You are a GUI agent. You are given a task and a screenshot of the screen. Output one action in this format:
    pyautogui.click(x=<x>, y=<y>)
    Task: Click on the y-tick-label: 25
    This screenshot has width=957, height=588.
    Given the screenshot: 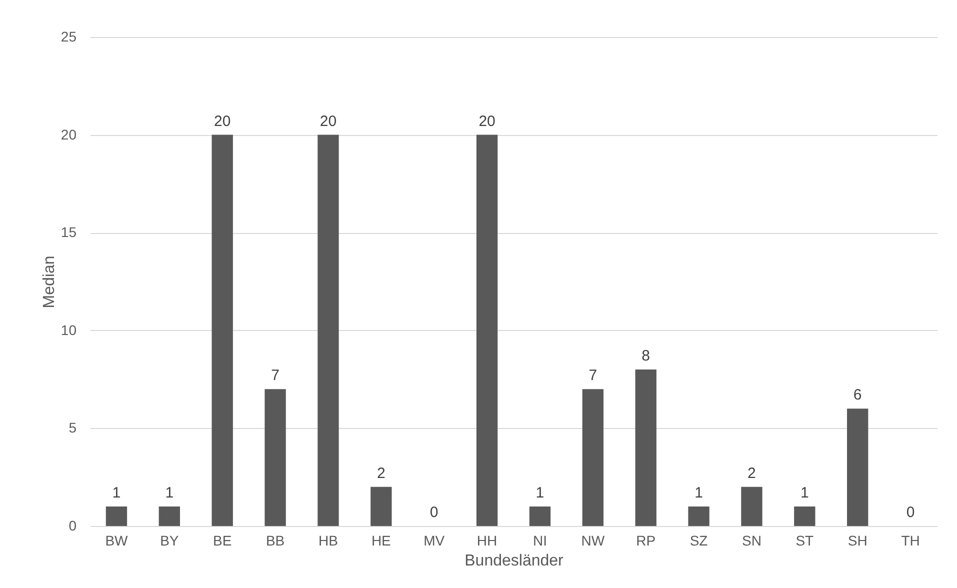 What is the action you would take?
    pyautogui.click(x=68, y=36)
    